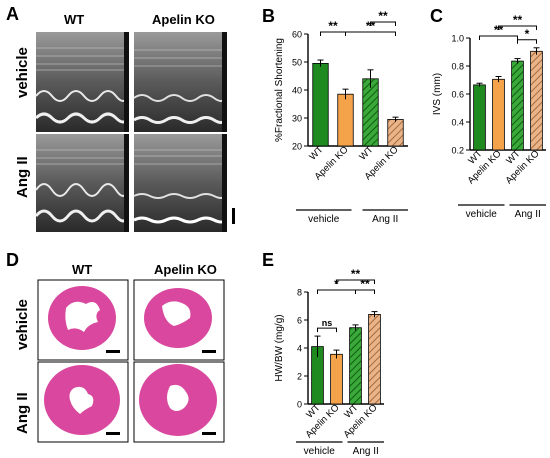 The image size is (550, 458). What do you see at coordinates (183, 19) in the screenshot?
I see `panel-a-header-ko: Apelin KO` at bounding box center [183, 19].